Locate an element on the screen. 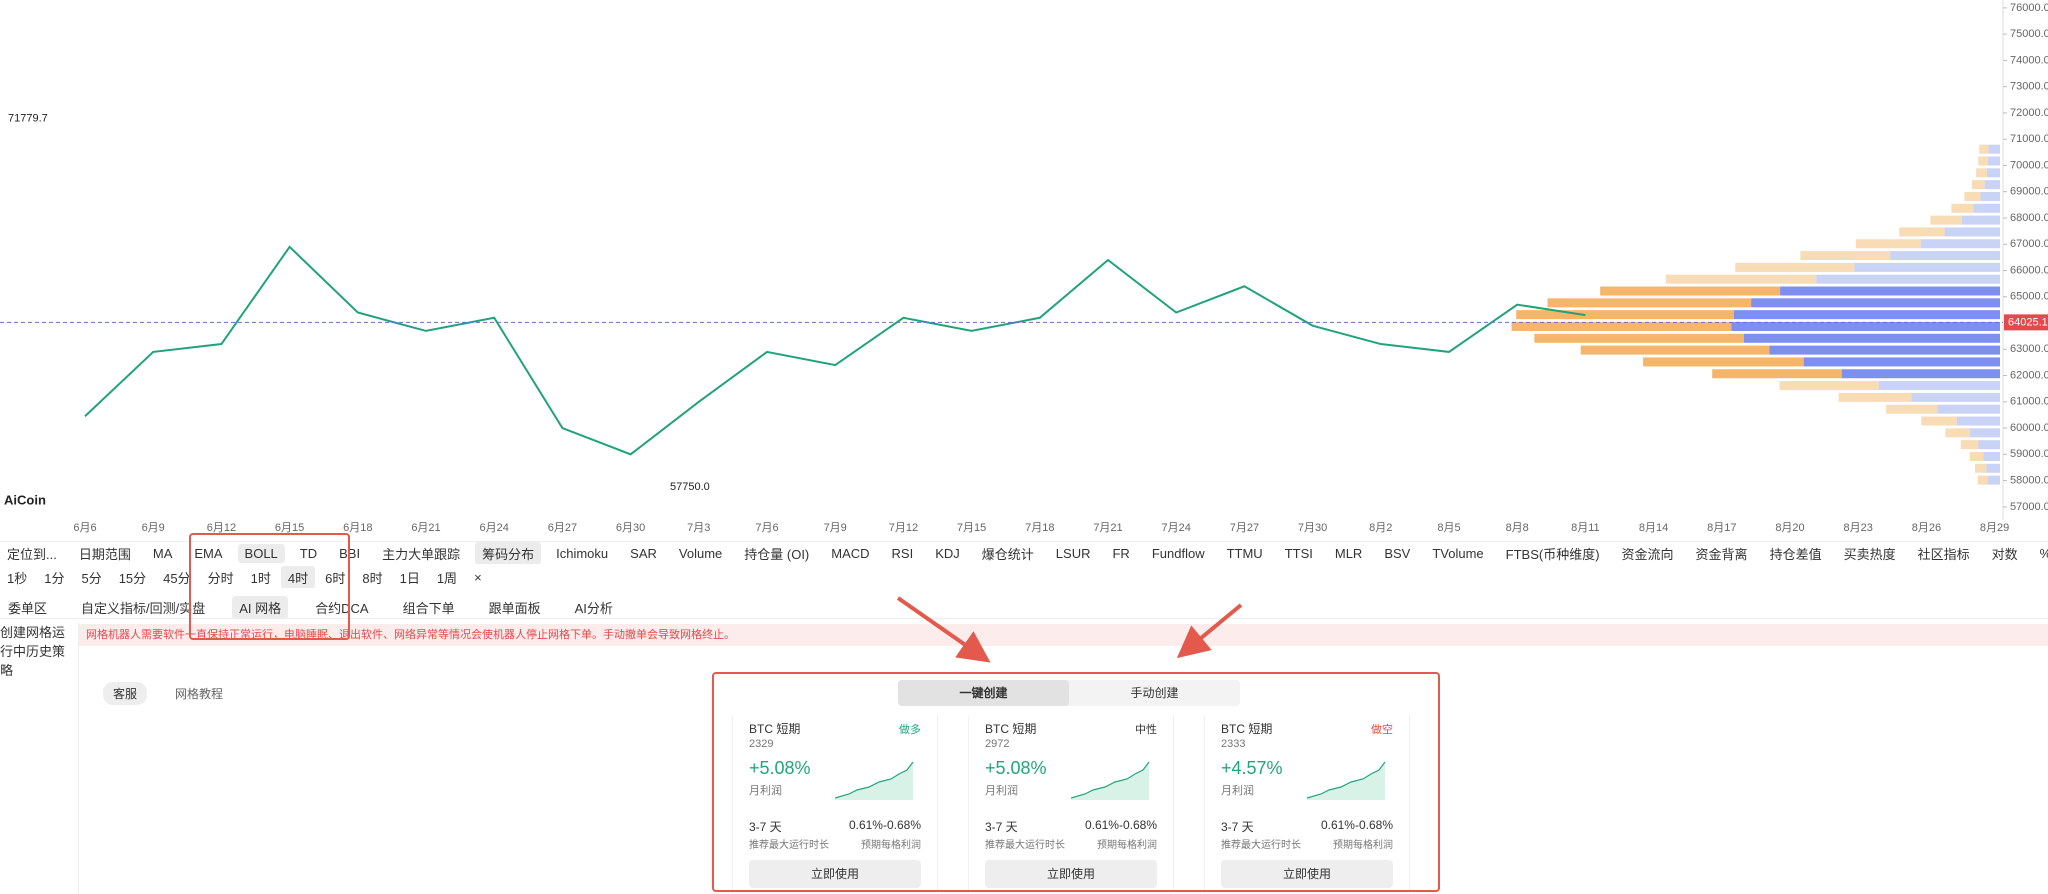 The height and width of the screenshot is (894, 2048). y-tick-label: 74000.0 is located at coordinates (2029, 60).